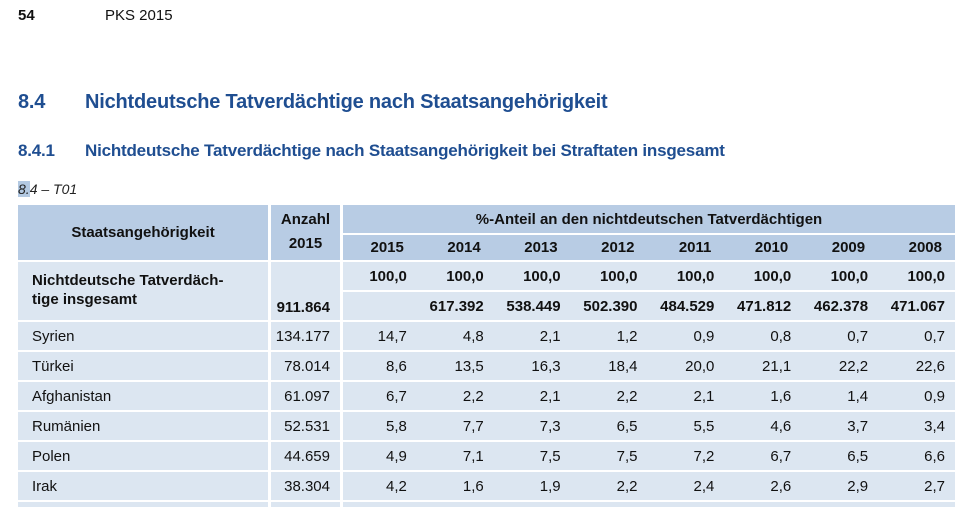 Image resolution: width=972 pixels, height=507 pixels. I want to click on country-value: 2,6, so click(763, 486).